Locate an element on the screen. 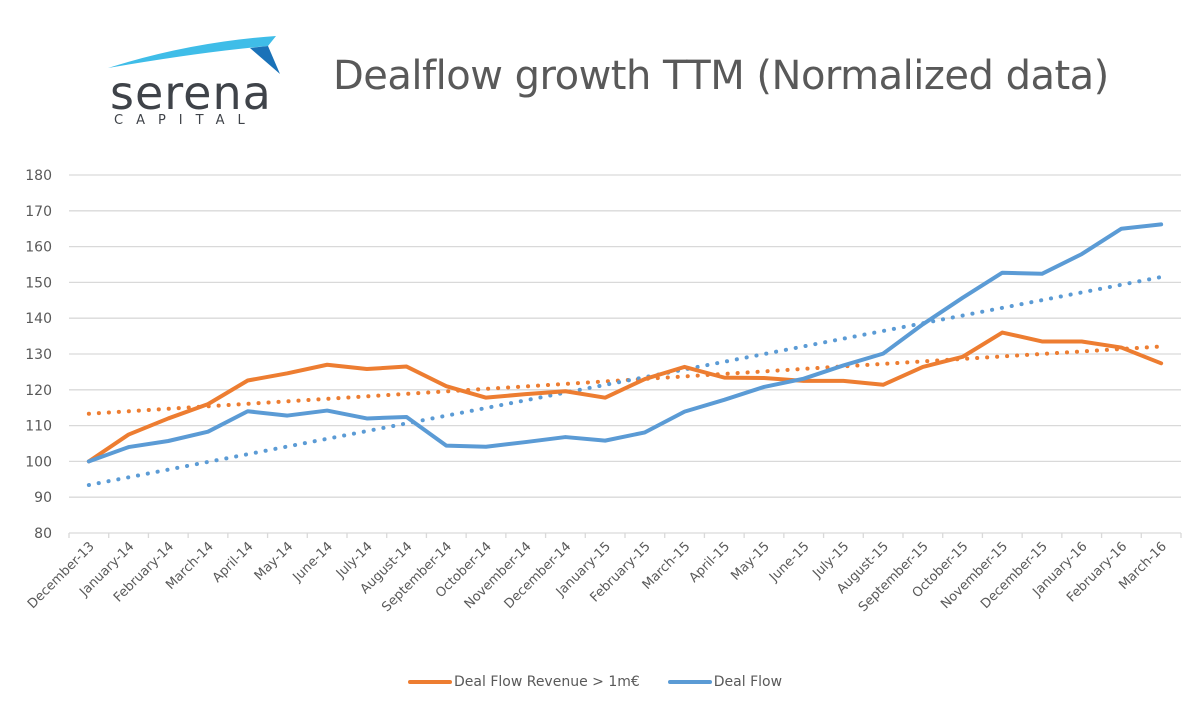 The image size is (1202, 714). x-tick-label: May-14 is located at coordinates (274, 561).